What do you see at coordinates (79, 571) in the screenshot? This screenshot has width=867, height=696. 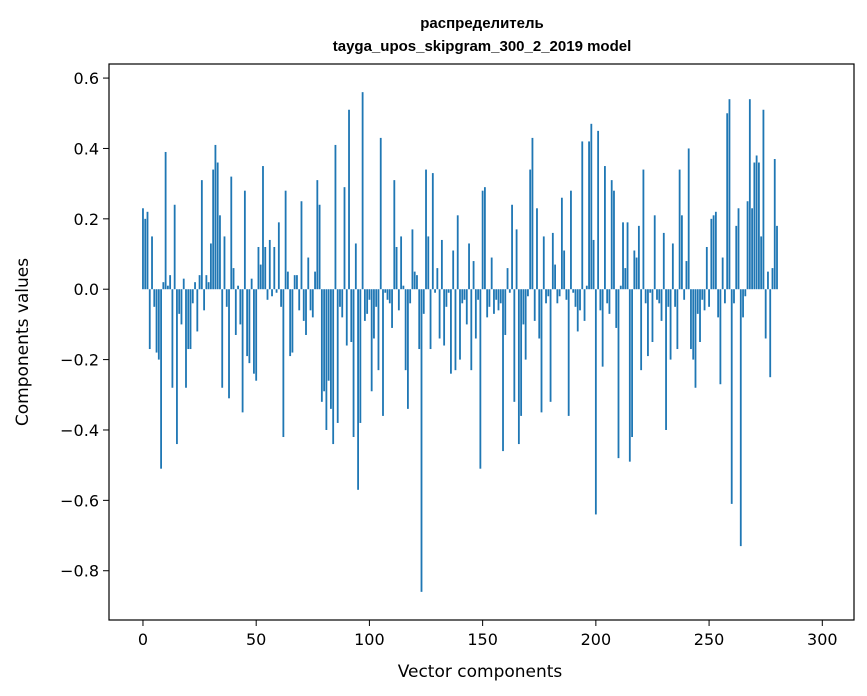 I see `y-tick-label: −0.8` at bounding box center [79, 571].